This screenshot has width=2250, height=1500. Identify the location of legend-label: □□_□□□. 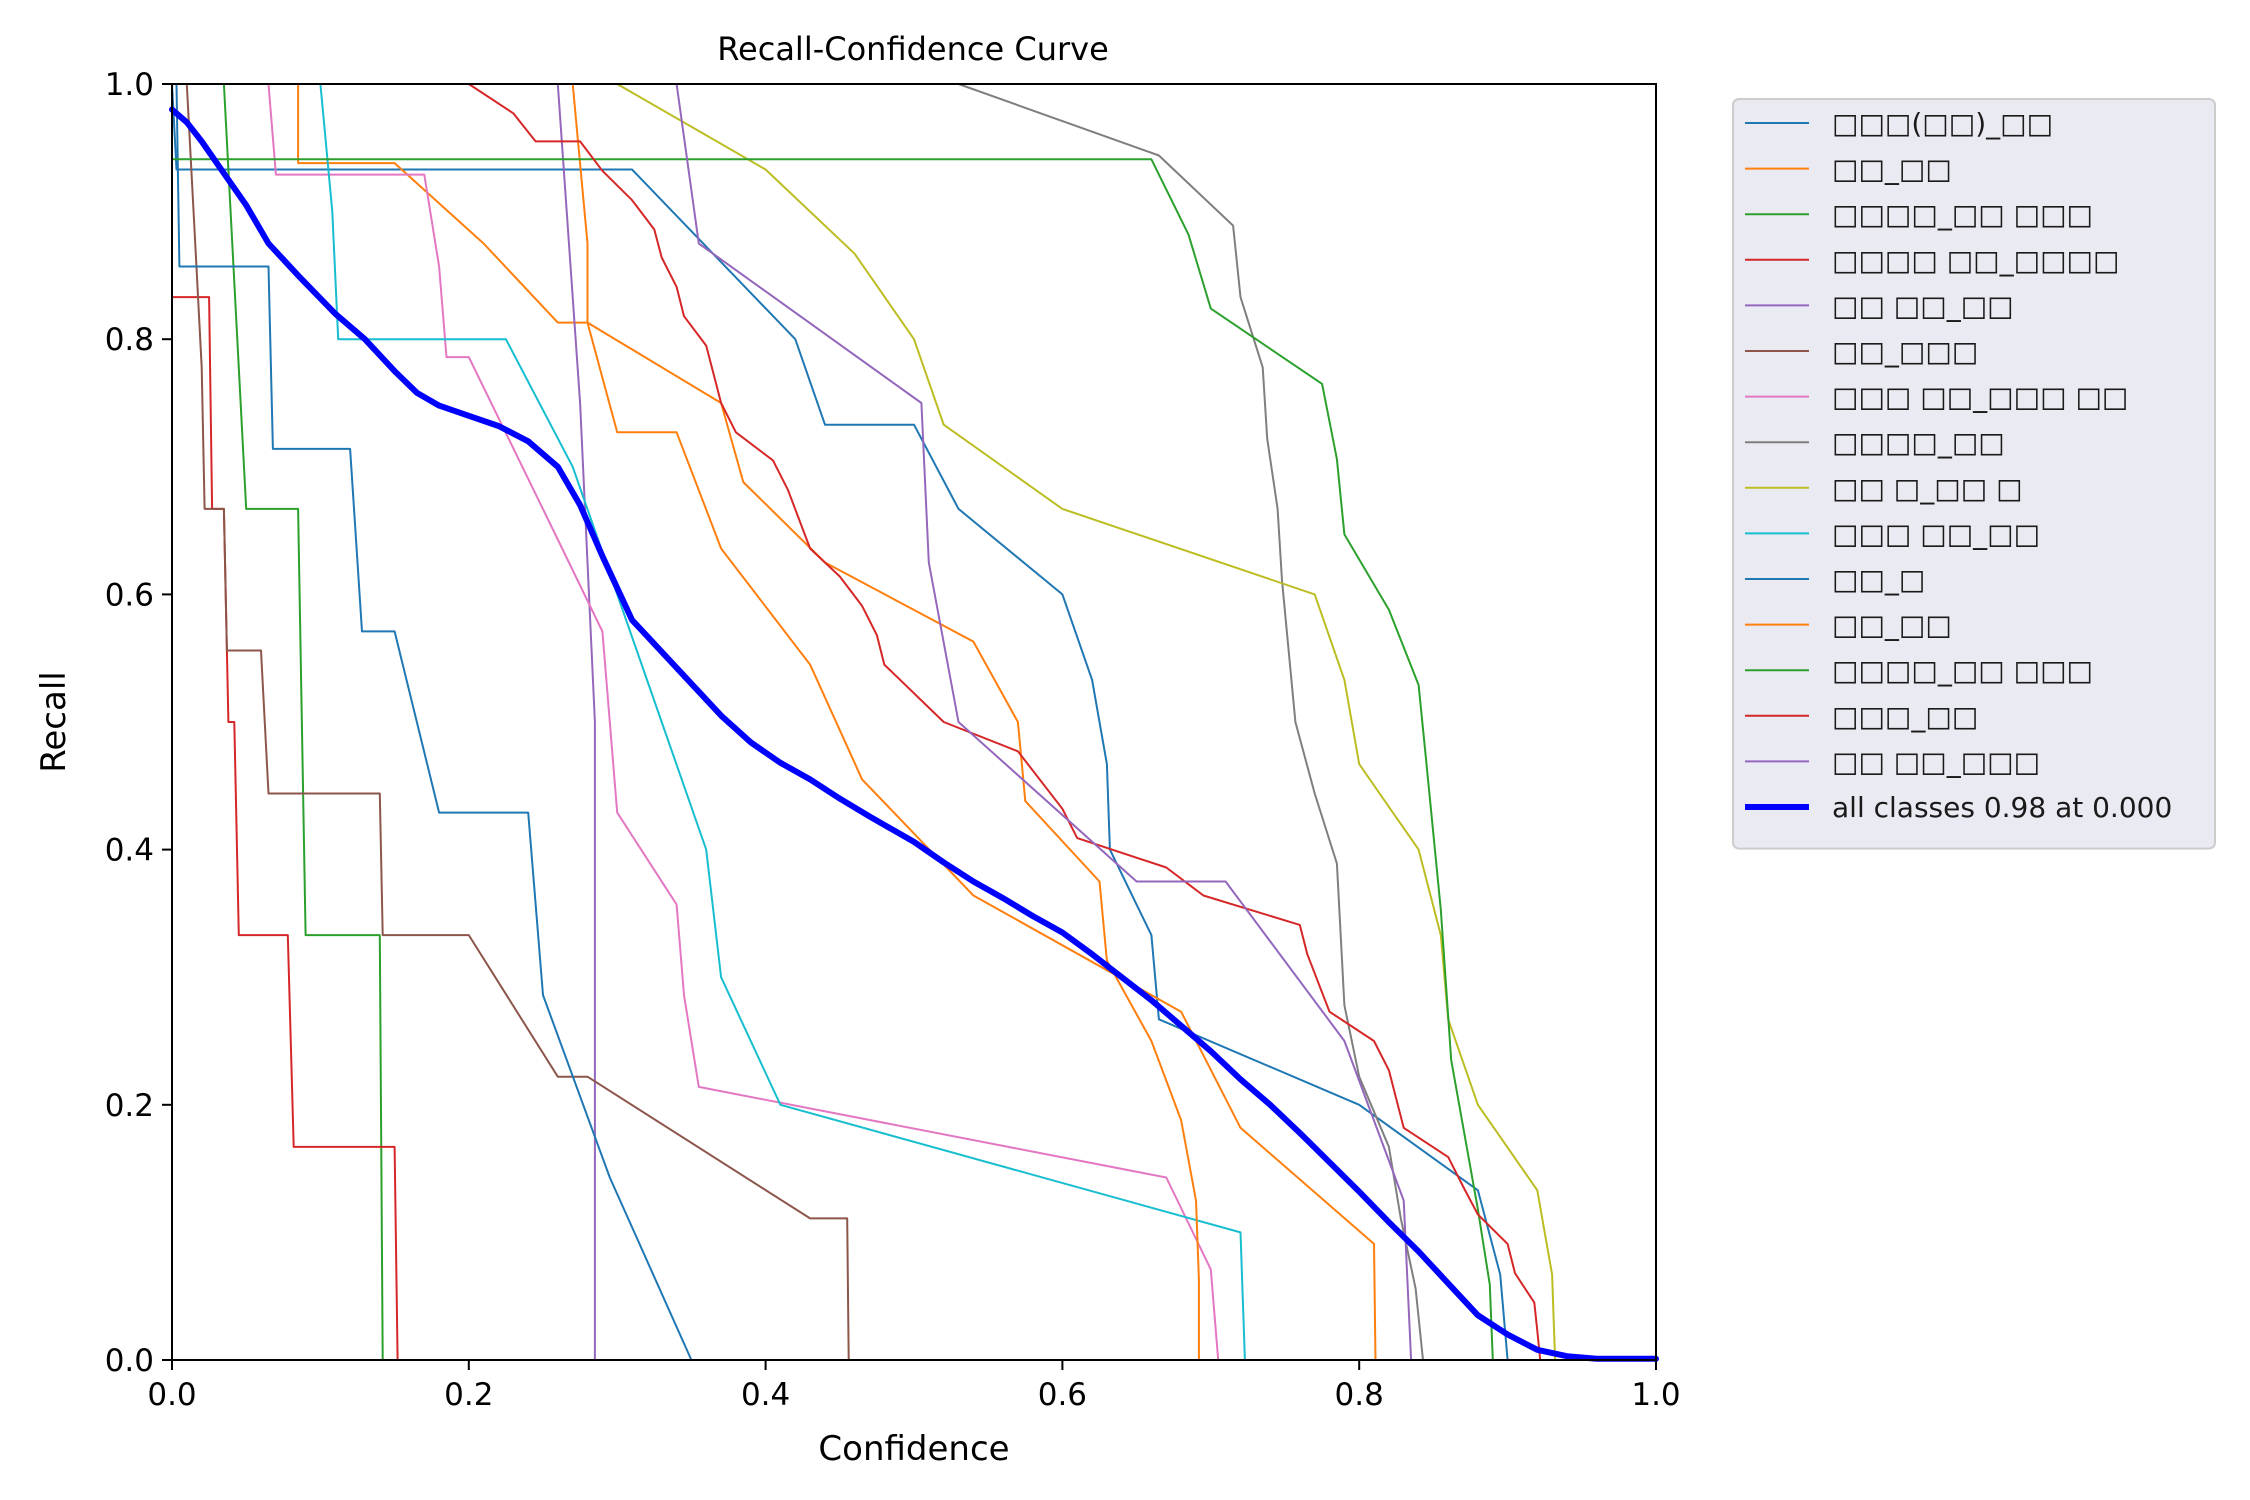
(1905, 351).